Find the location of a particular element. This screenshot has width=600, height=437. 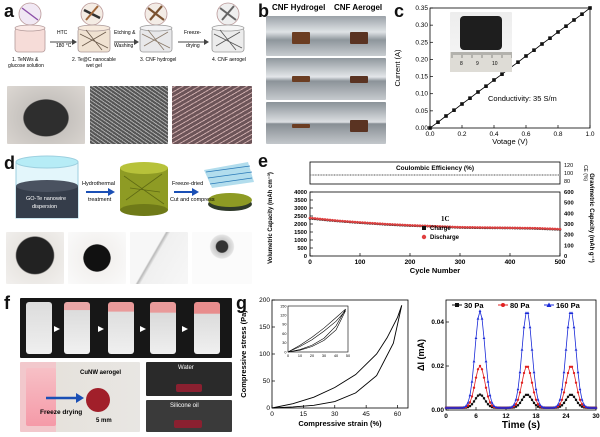

hydrothermal-label: Hydrothermal is located at coordinates (99, 184).